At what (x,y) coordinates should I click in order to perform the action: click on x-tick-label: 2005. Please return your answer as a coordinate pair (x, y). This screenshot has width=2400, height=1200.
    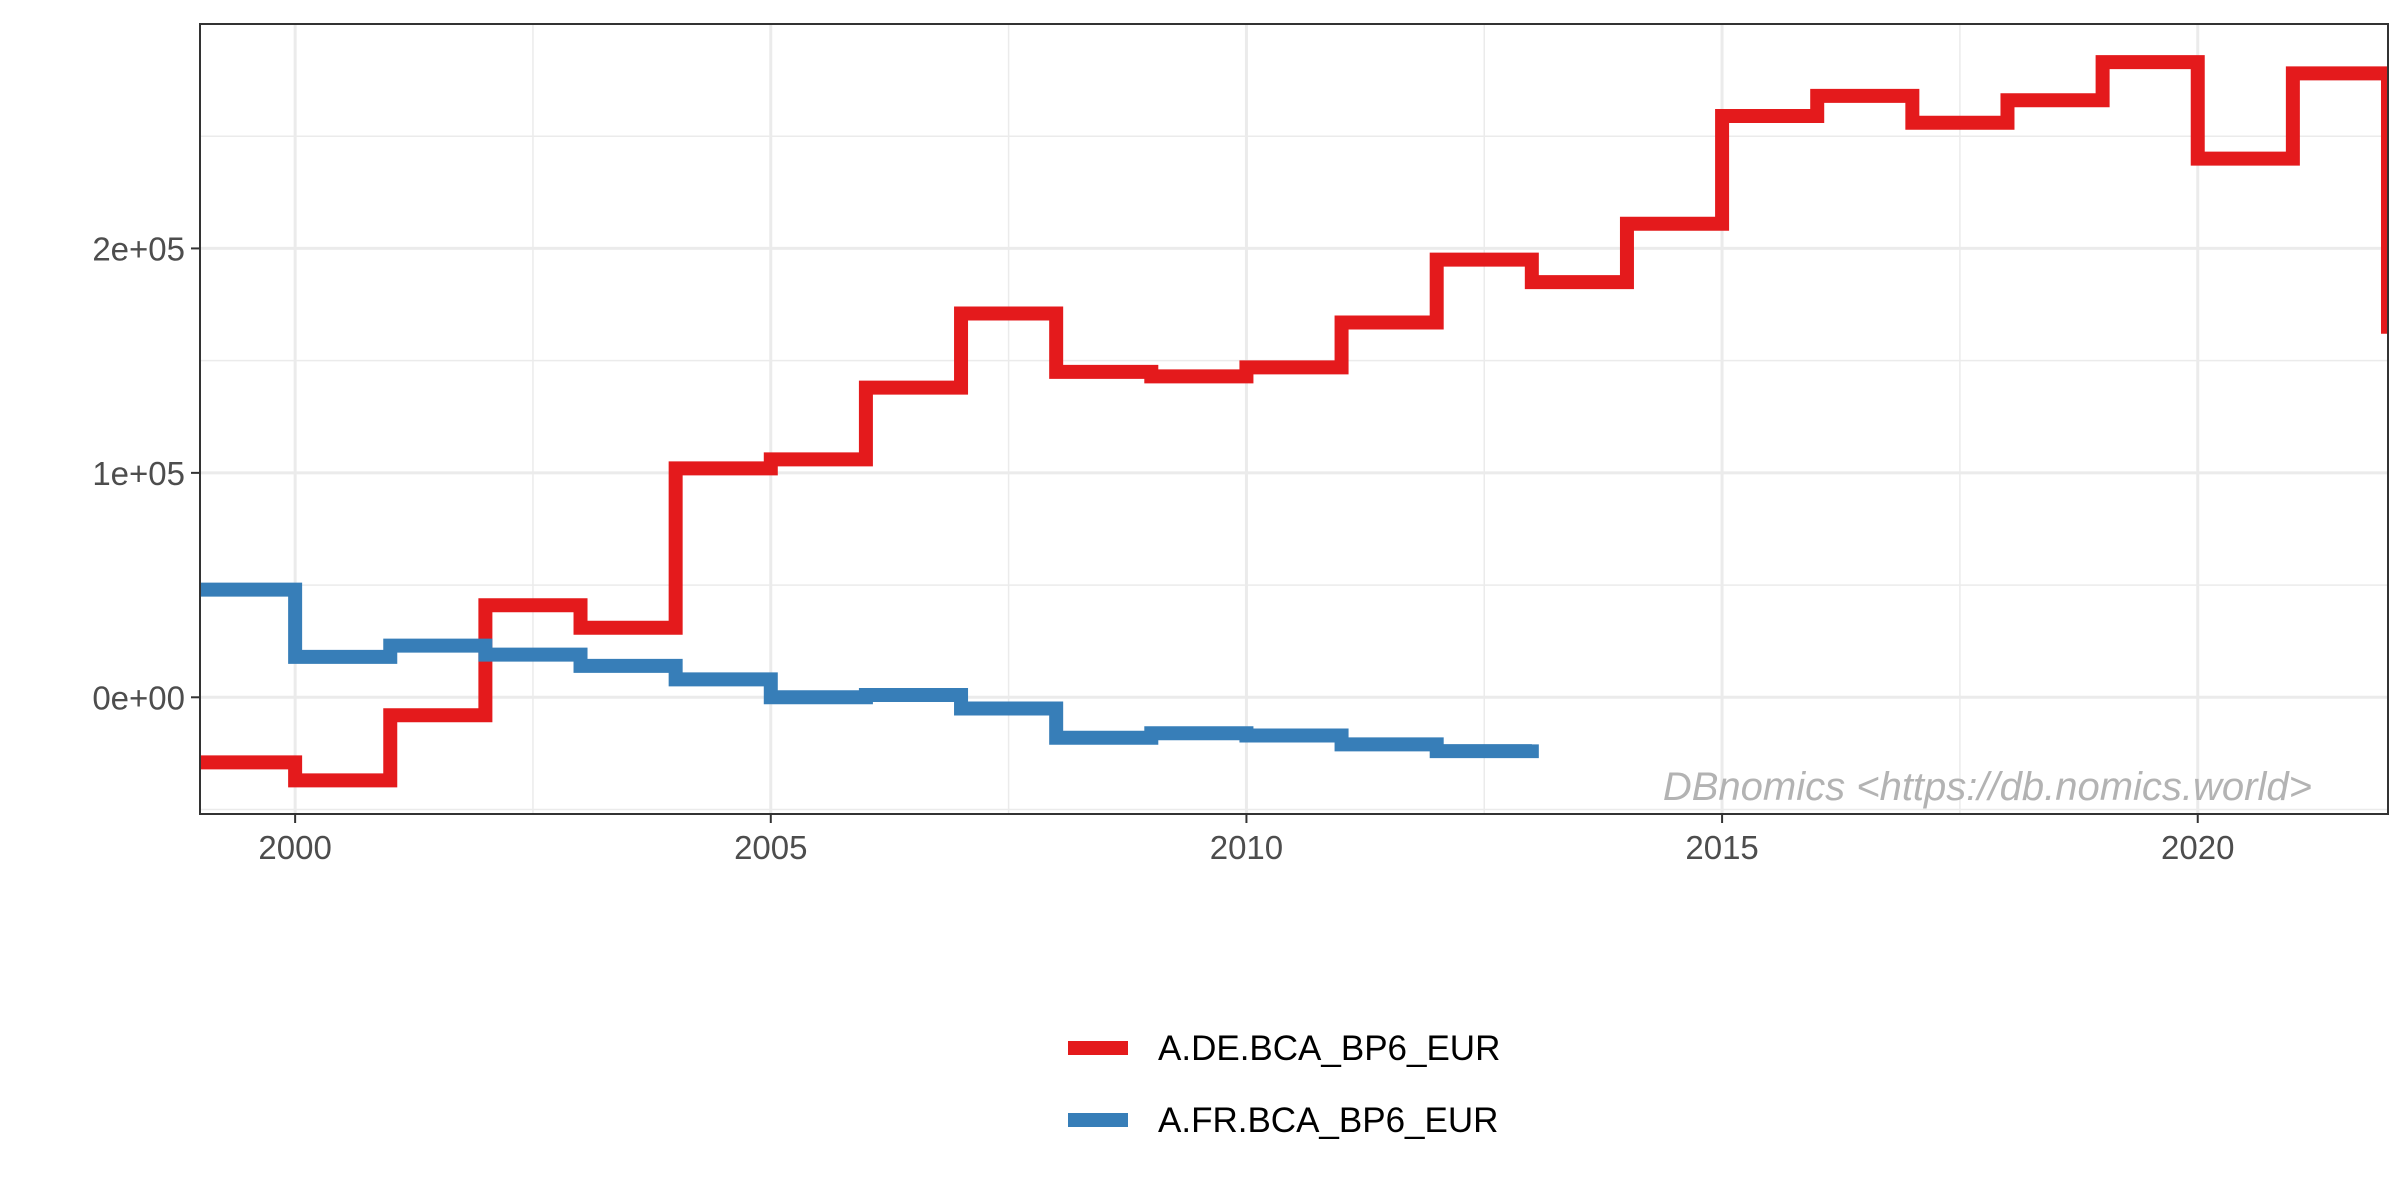
    Looking at the image, I should click on (770, 847).